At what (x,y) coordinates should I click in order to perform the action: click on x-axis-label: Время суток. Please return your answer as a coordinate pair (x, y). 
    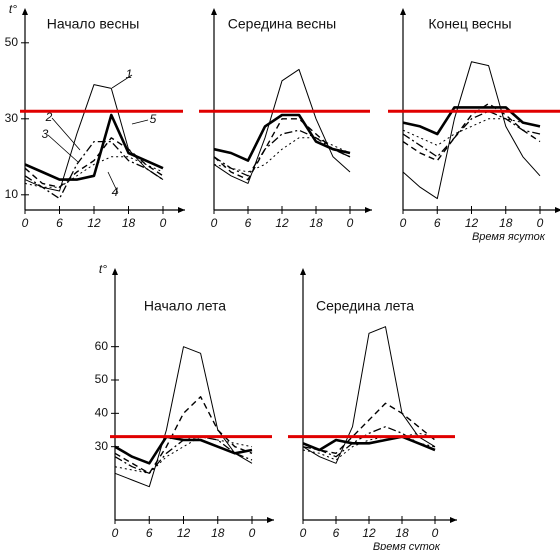
    Looking at the image, I should click on (407, 545).